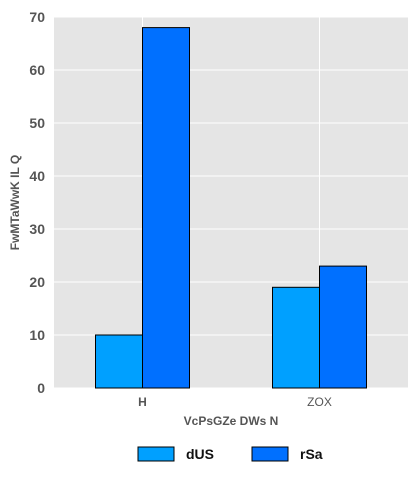  What do you see at coordinates (41, 388) in the screenshot?
I see `y-tick-label: 0` at bounding box center [41, 388].